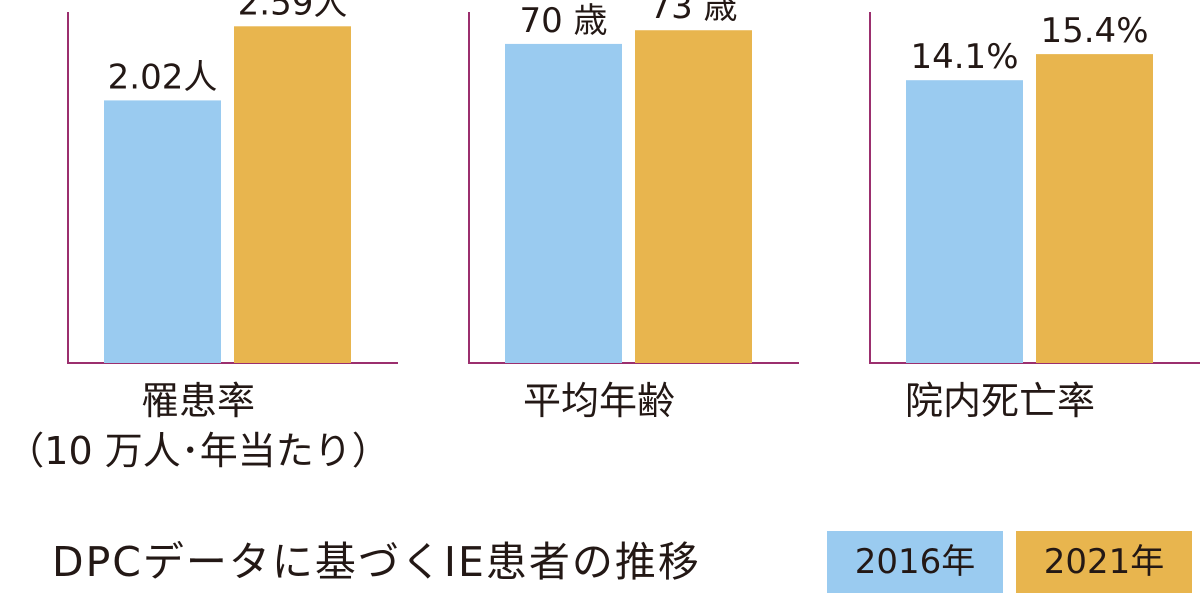 The height and width of the screenshot is (605, 1200). Describe the element at coordinates (599, 401) in the screenshot. I see `category-label: 平均年齢` at that location.